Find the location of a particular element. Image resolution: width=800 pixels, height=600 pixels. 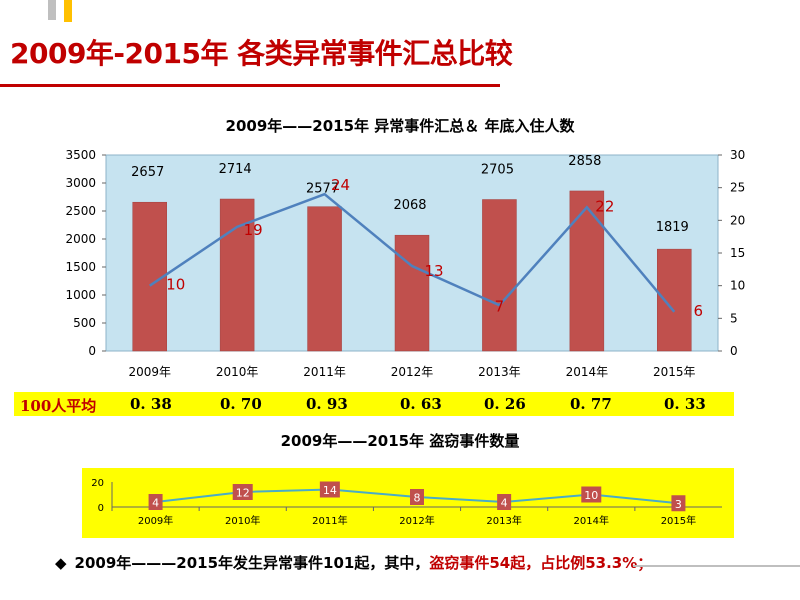

y-tick-label: 1500 is located at coordinates (80, 267).